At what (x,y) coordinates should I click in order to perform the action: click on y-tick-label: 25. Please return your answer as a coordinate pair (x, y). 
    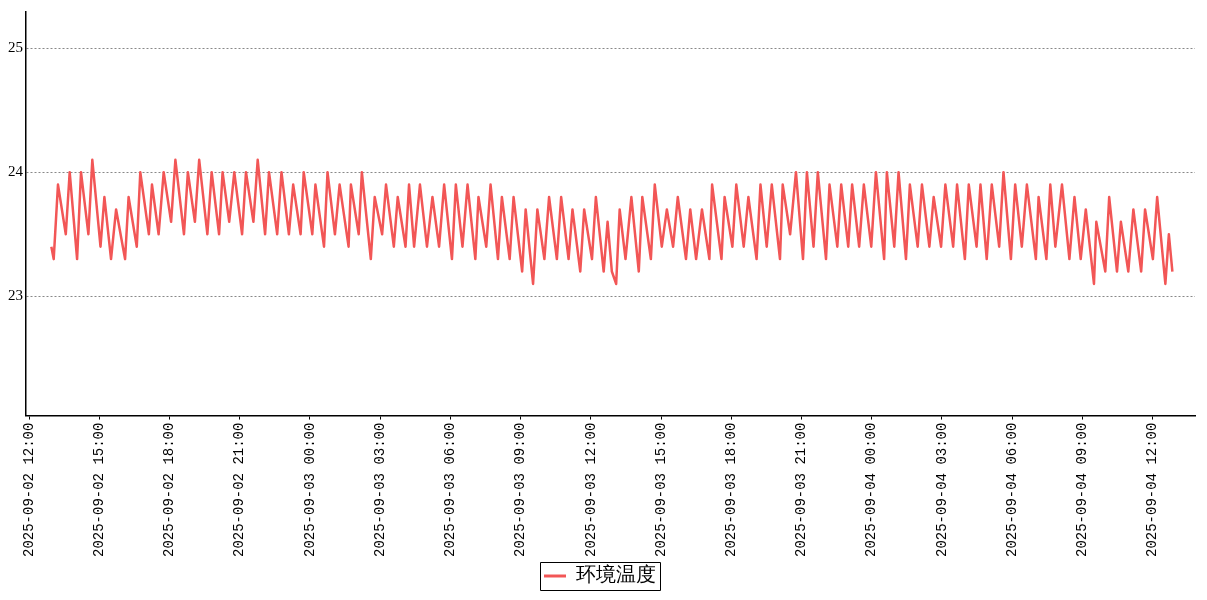
    Looking at the image, I should click on (15, 46).